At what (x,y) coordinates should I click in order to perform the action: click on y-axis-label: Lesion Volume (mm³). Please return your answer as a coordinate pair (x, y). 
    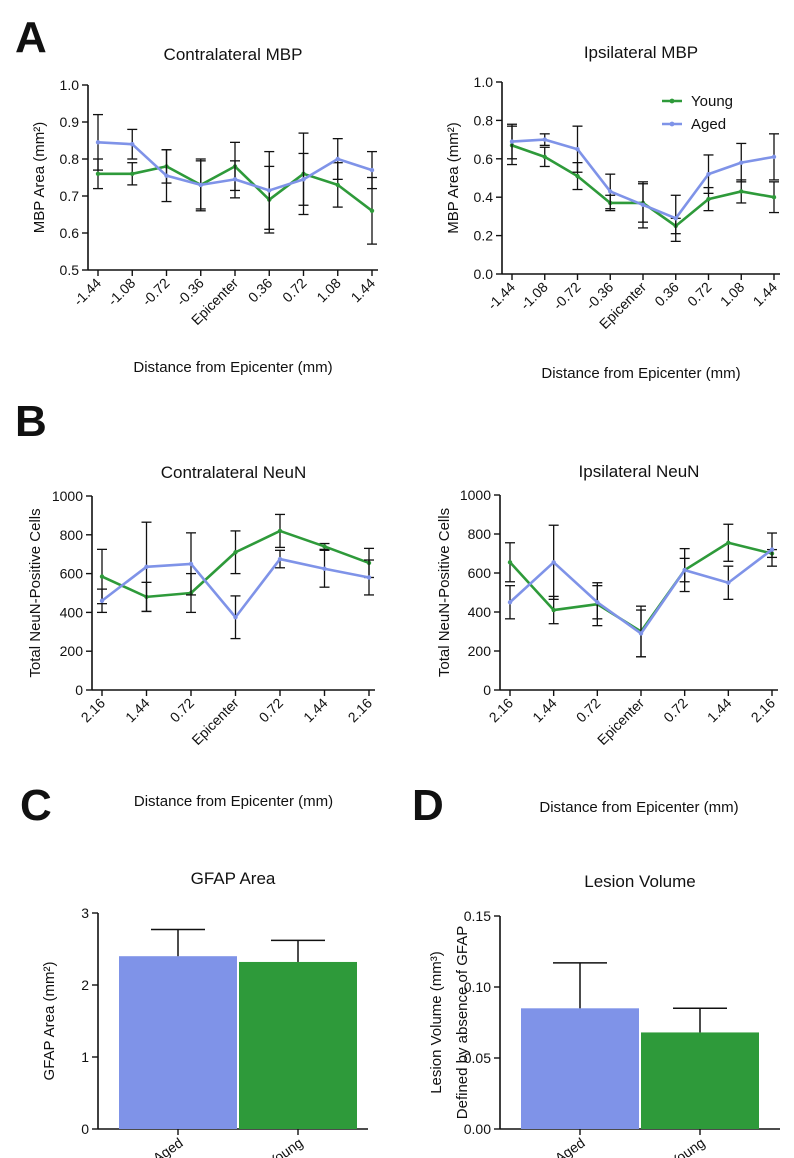
    Looking at the image, I should click on (436, 1022).